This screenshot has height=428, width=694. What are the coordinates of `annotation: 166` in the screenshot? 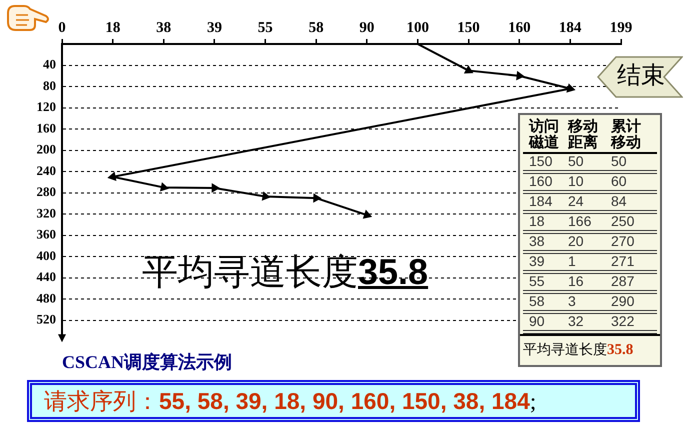 It's located at (580, 221).